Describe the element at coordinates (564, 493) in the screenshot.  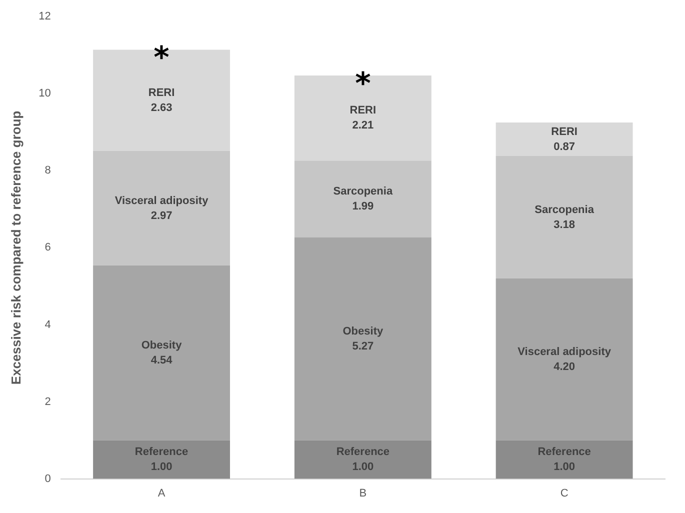
I see `x-tick-label: C` at that location.